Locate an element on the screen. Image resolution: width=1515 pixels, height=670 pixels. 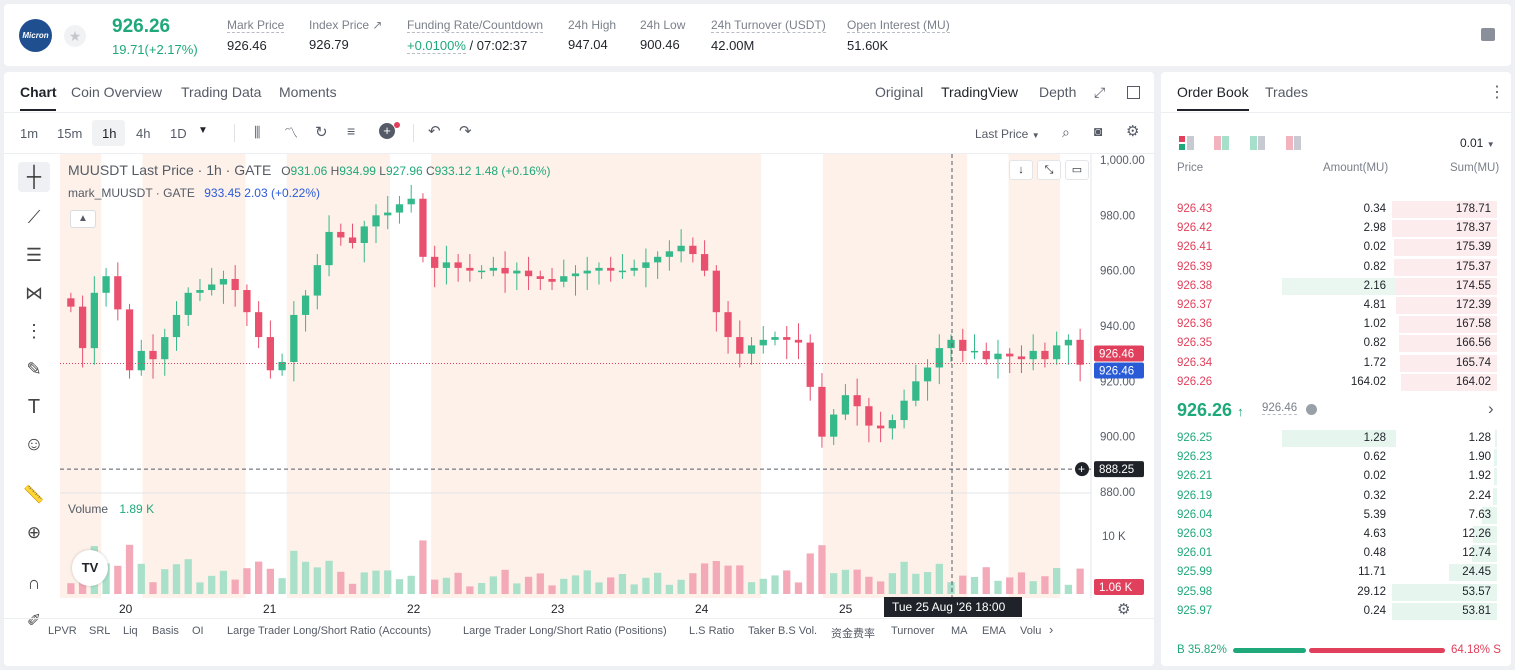
bid-row: 925.98 29.12 53.57 is located at coordinates (1331, 592).